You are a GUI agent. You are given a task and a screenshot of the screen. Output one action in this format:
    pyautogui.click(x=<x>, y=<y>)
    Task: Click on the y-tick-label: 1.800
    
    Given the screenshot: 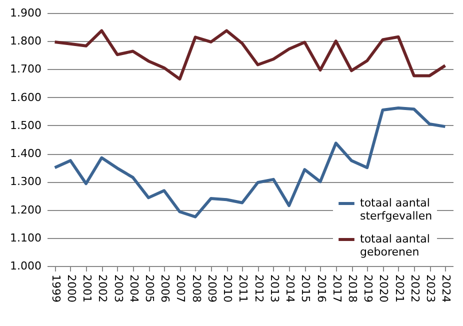 What is the action you would take?
    pyautogui.click(x=26, y=41)
    